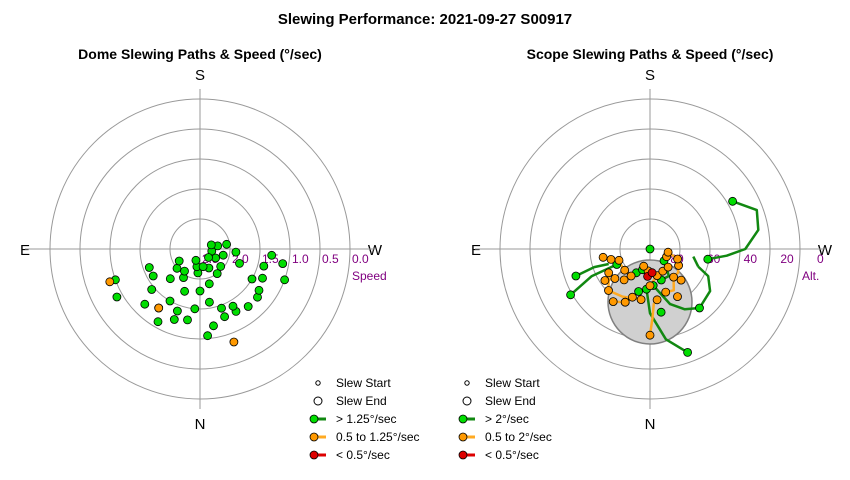 Image resolution: width=850 pixels, height=480 pixels. I want to click on scope-direction-top: S, so click(650, 75).